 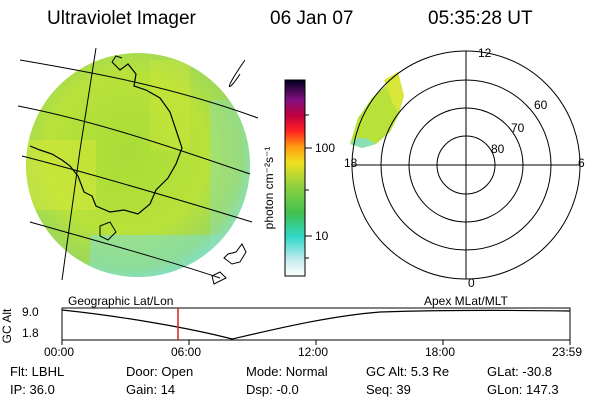 What do you see at coordinates (59, 352) in the screenshot?
I see `altitude-xtick-0: 00:00` at bounding box center [59, 352].